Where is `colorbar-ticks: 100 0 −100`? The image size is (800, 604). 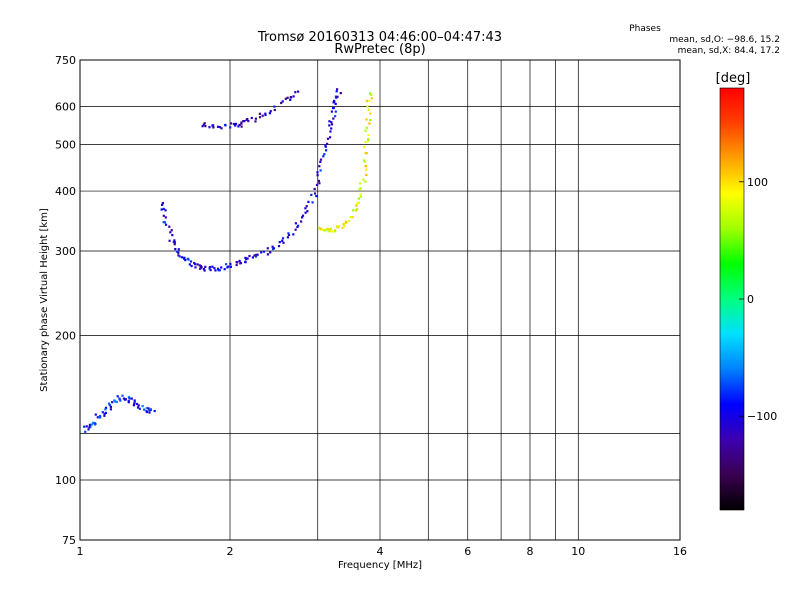
colorbar-ticks: 100 0 −100 is located at coordinates (758, 299).